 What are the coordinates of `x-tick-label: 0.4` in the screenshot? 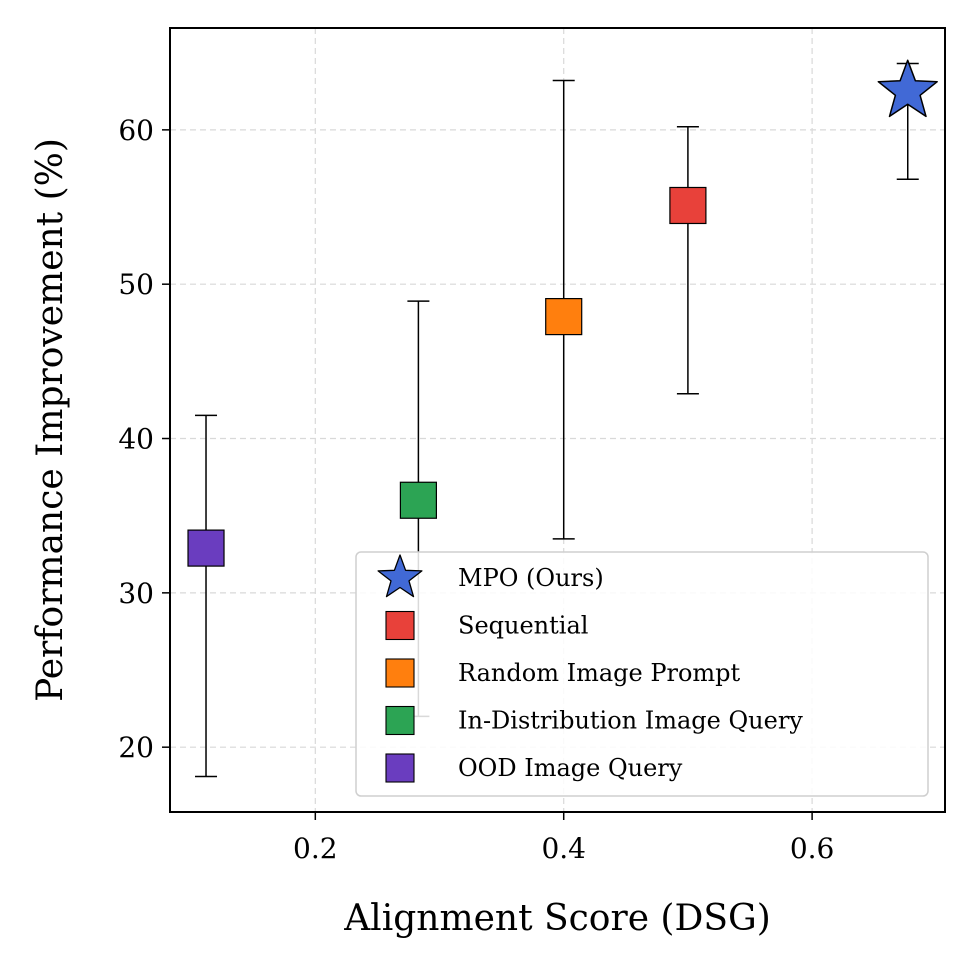 It's located at (563, 848).